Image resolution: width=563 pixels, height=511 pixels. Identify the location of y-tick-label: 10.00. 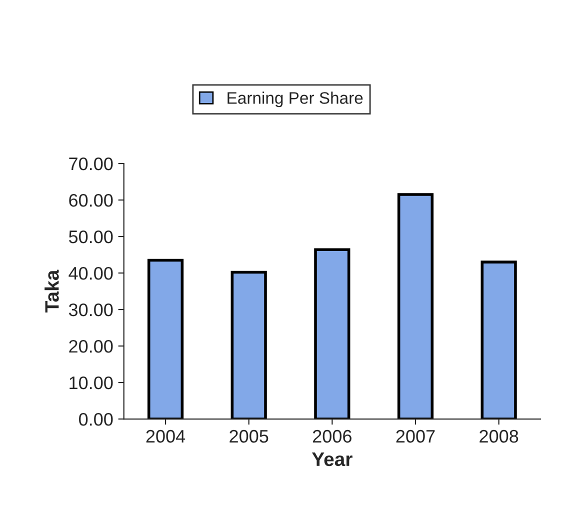
(91, 383).